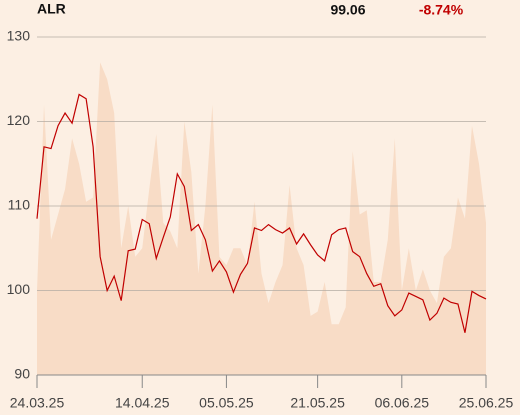 The width and height of the screenshot is (520, 415). Describe the element at coordinates (226, 403) in the screenshot. I see `x-tick-label: 05.05.25` at that location.